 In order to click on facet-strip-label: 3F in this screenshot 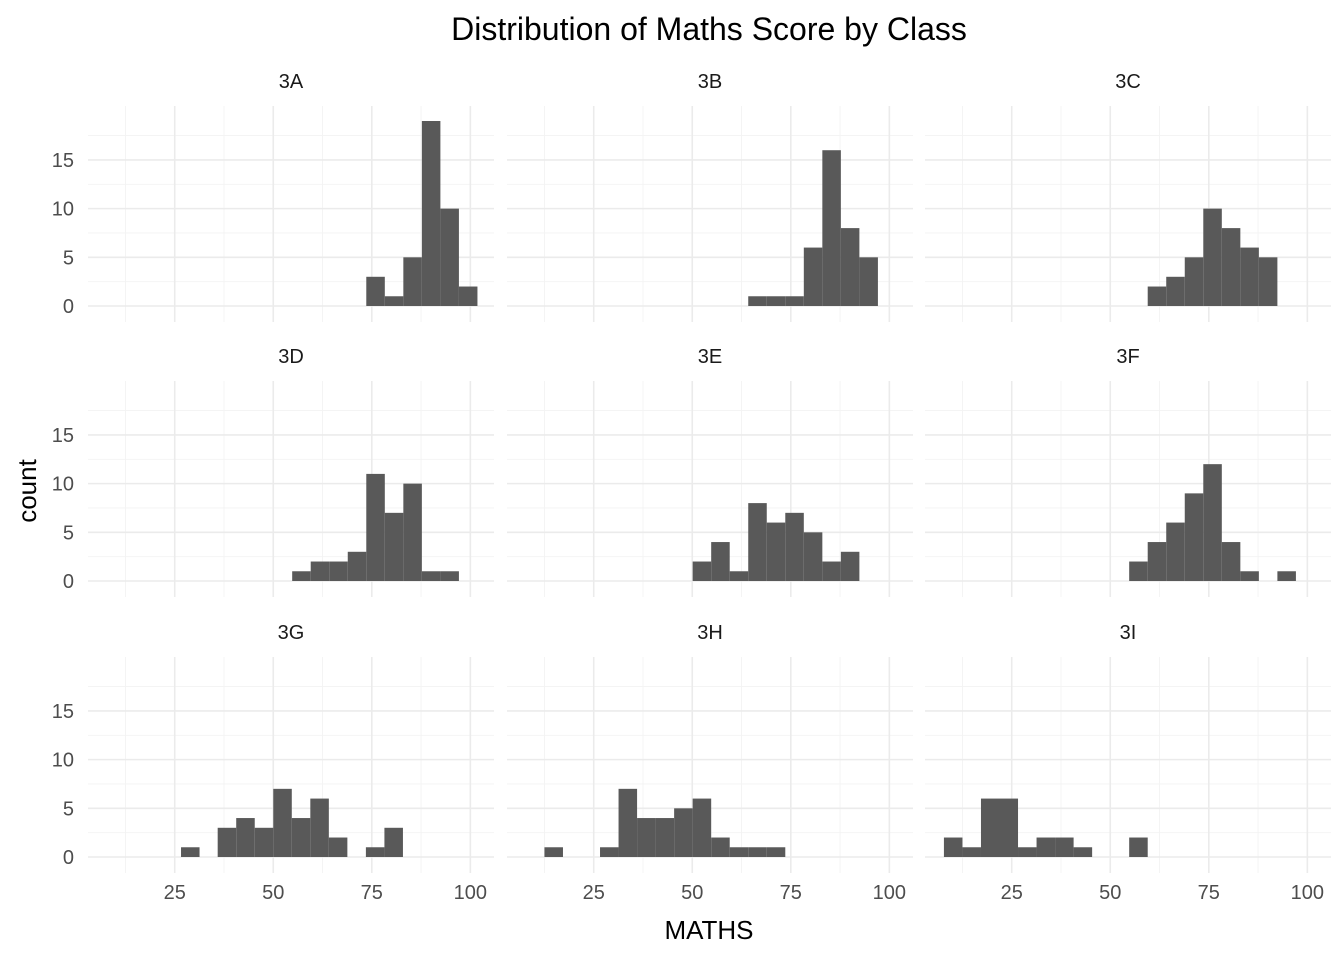, I will do `click(1127, 357)`.